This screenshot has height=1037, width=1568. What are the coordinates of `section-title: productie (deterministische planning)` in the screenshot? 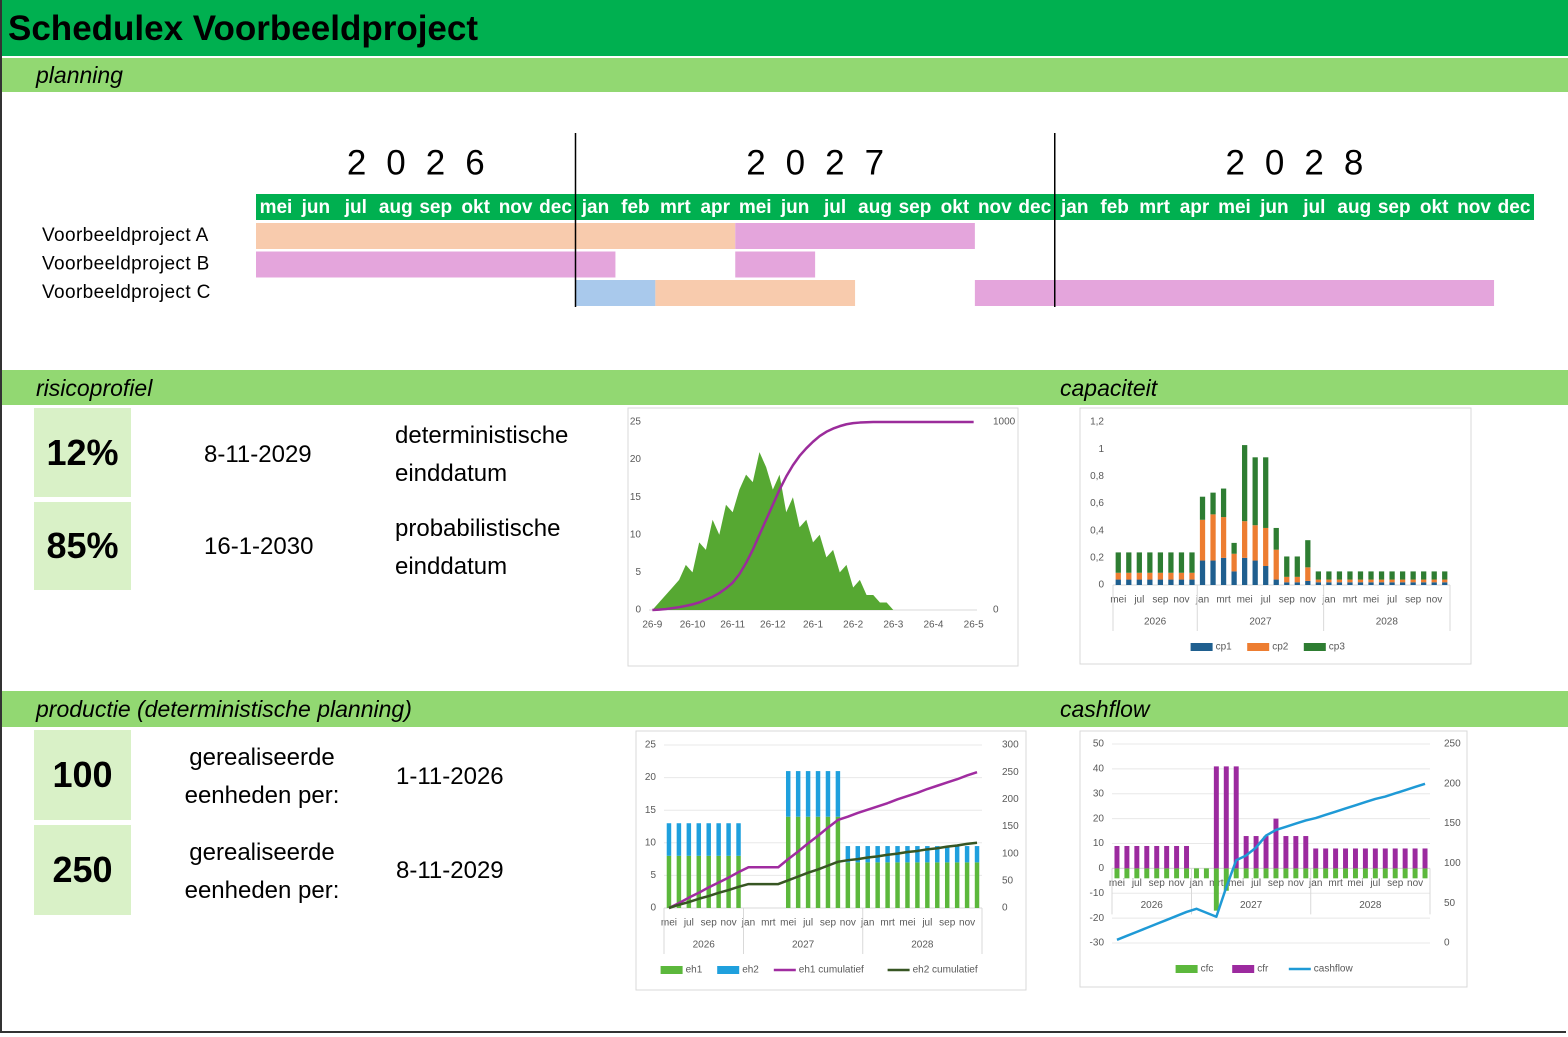 It's located at (224, 709).